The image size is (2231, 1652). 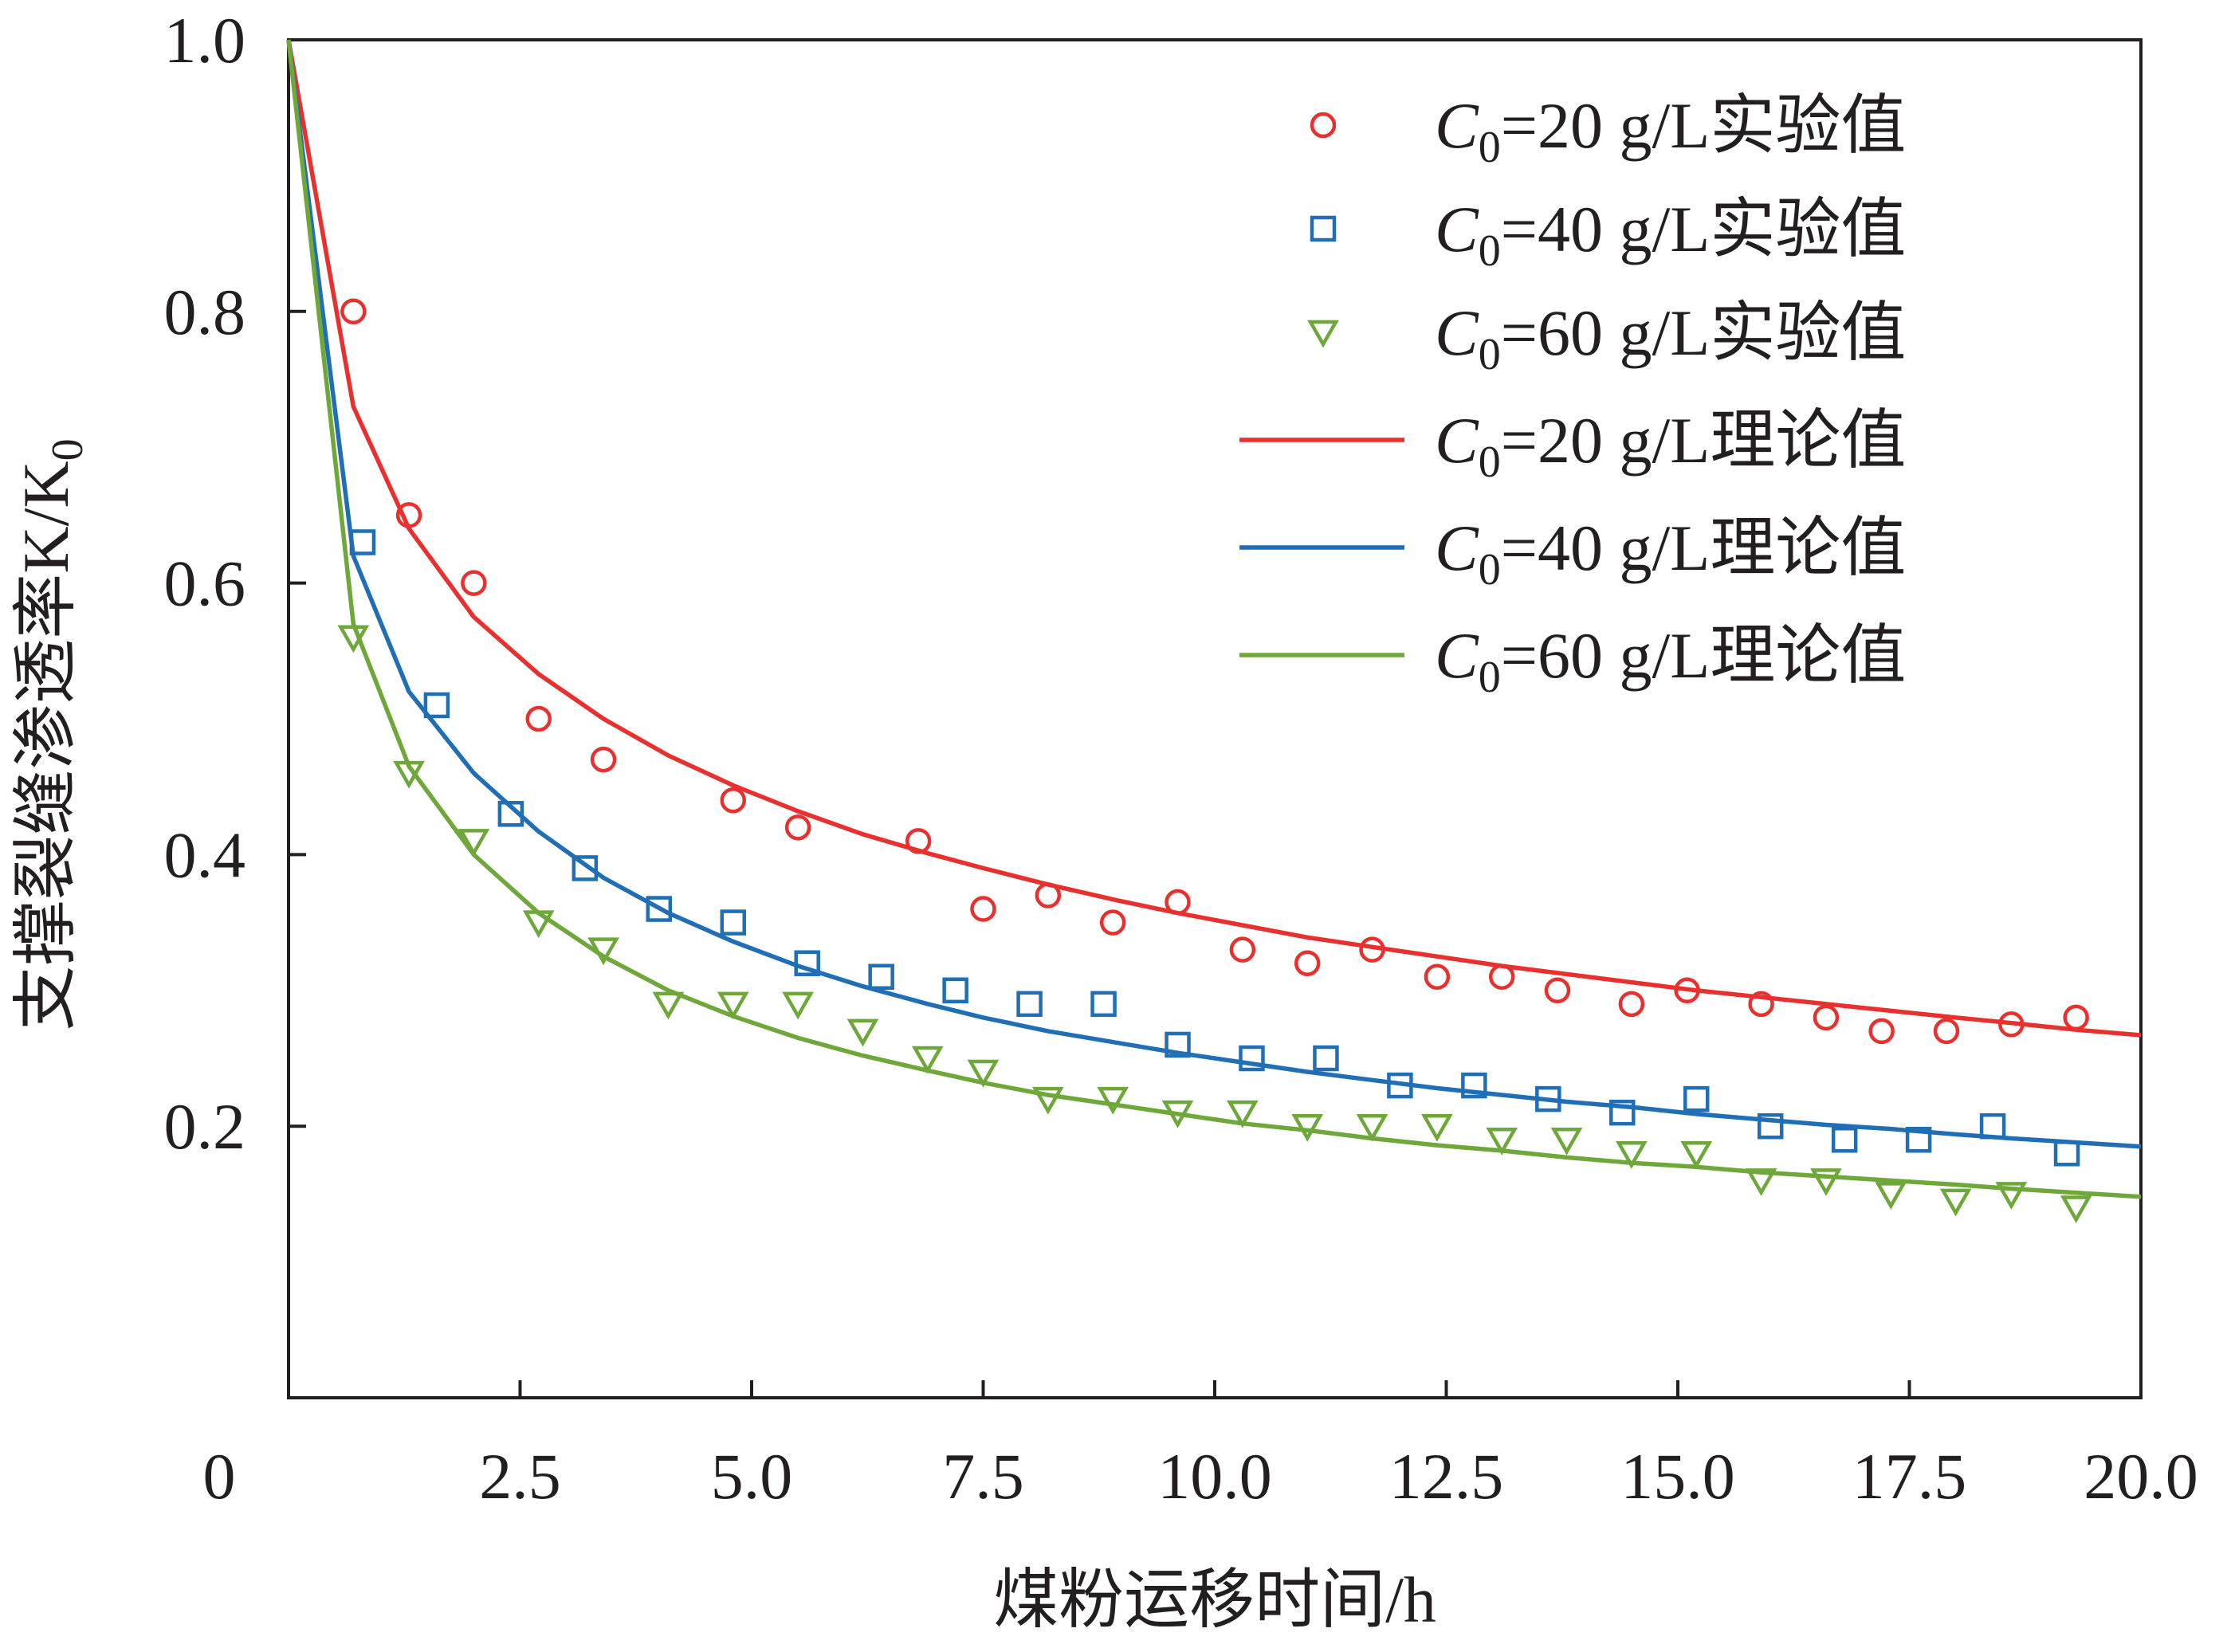 I want to click on x-tick-label: 0, so click(x=219, y=1476).